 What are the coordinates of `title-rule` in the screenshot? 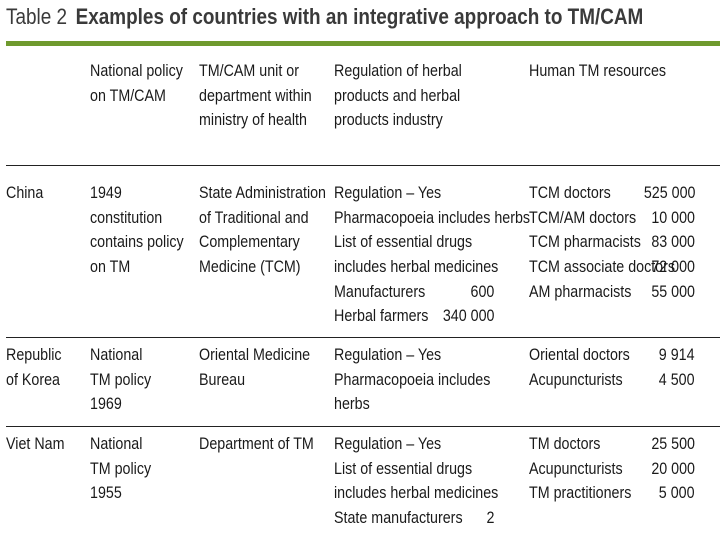 It's located at (363, 43).